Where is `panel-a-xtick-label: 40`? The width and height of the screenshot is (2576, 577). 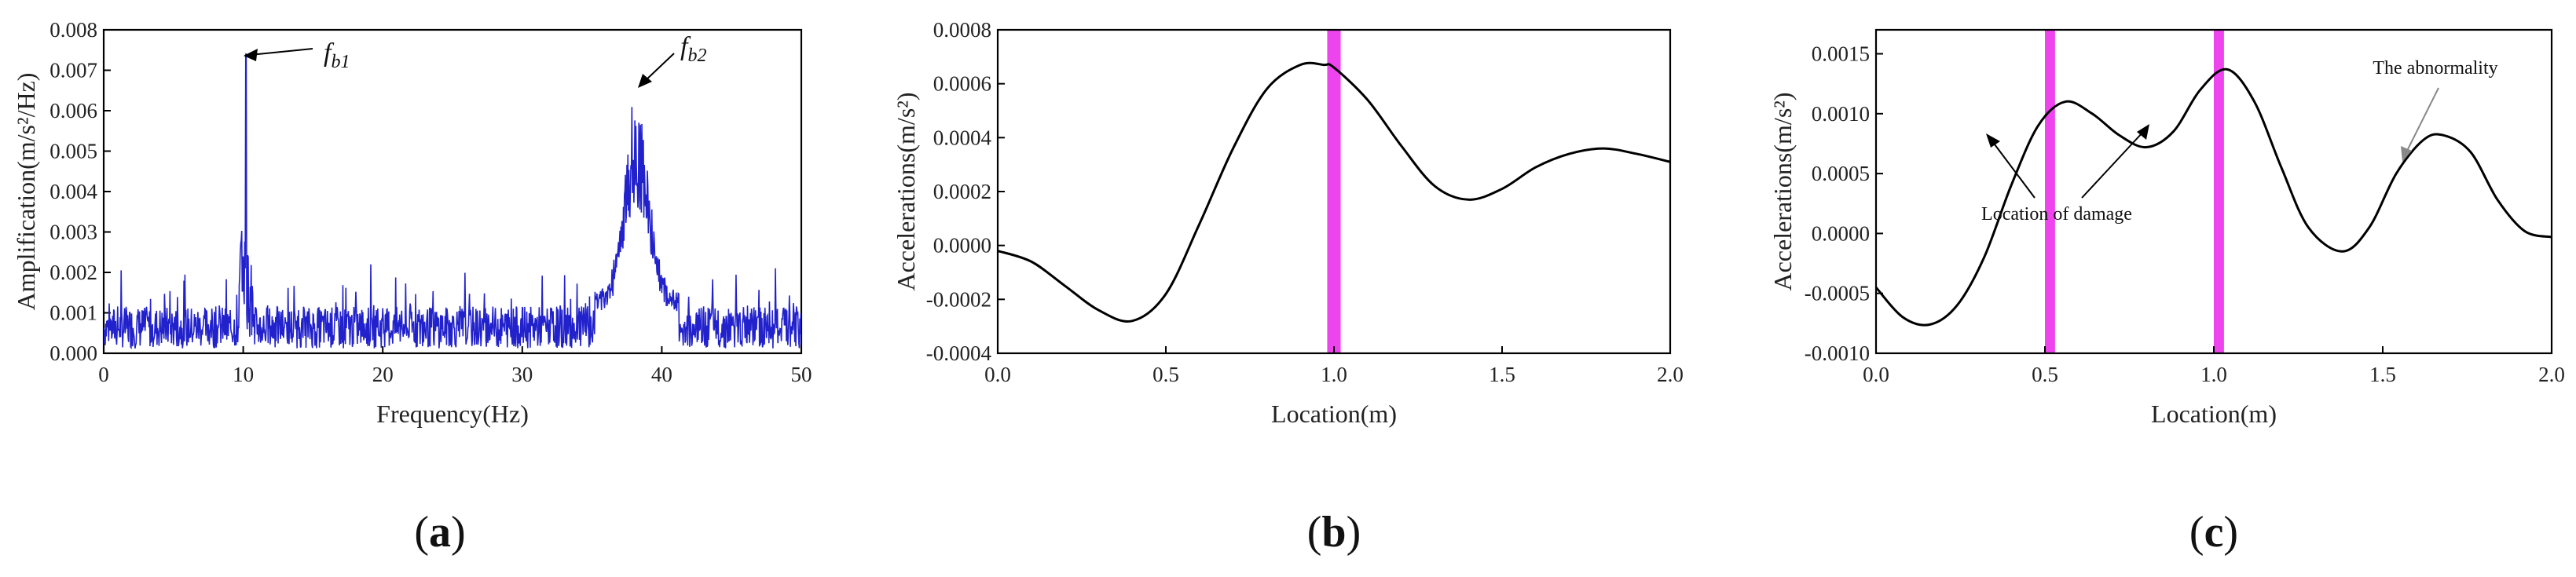
panel-a-xtick-label: 40 is located at coordinates (661, 374).